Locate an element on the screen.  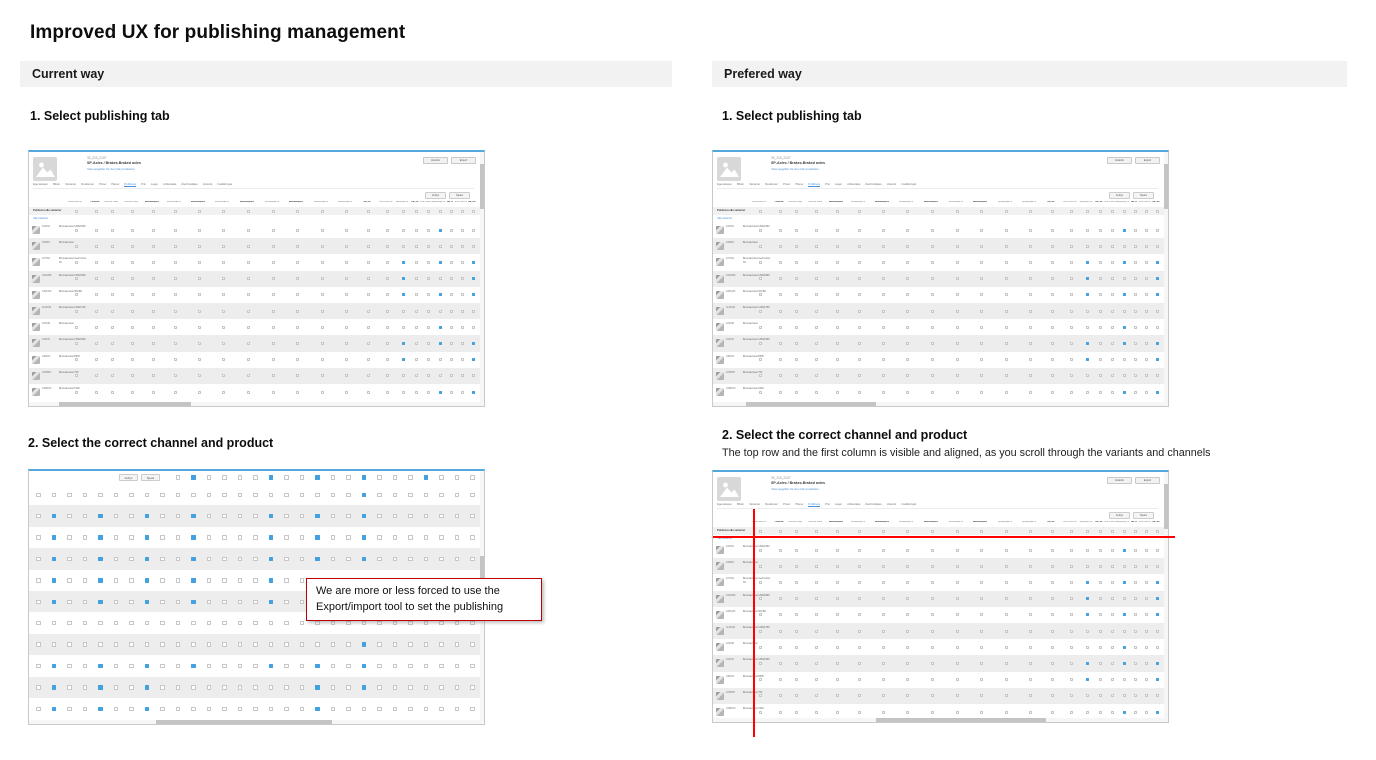
channel-header: Collector Global is located at coordinates (795, 522).